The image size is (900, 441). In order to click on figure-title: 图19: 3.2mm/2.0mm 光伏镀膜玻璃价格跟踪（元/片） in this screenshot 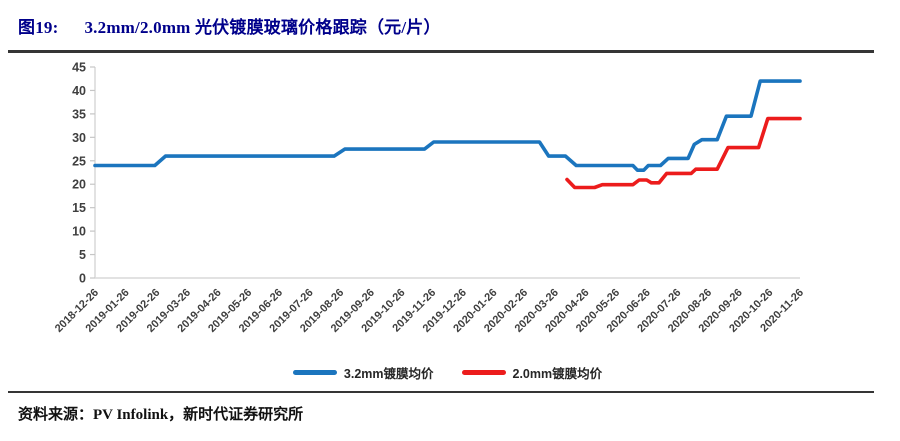, I will do `click(229, 25)`.